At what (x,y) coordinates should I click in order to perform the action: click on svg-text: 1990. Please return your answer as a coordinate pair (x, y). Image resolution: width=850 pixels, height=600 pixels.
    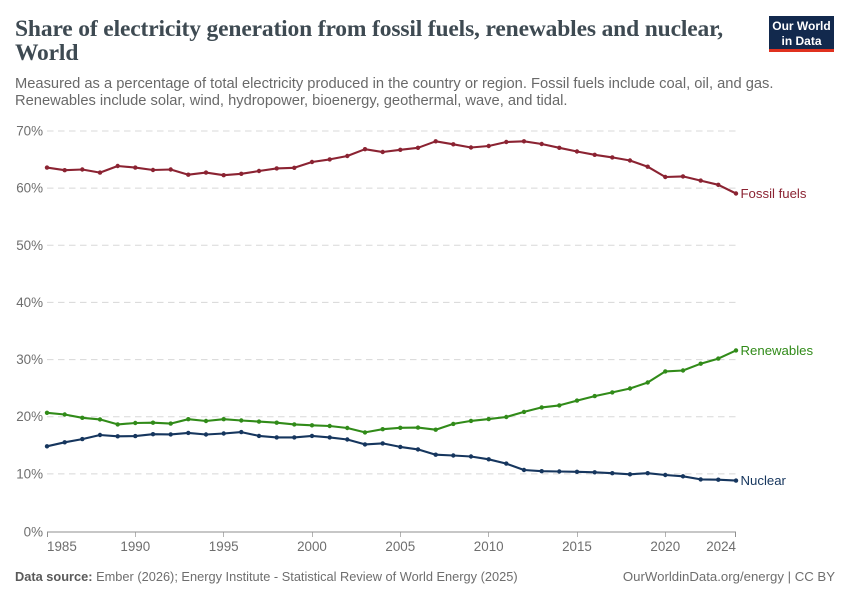
    Looking at the image, I should click on (135, 546).